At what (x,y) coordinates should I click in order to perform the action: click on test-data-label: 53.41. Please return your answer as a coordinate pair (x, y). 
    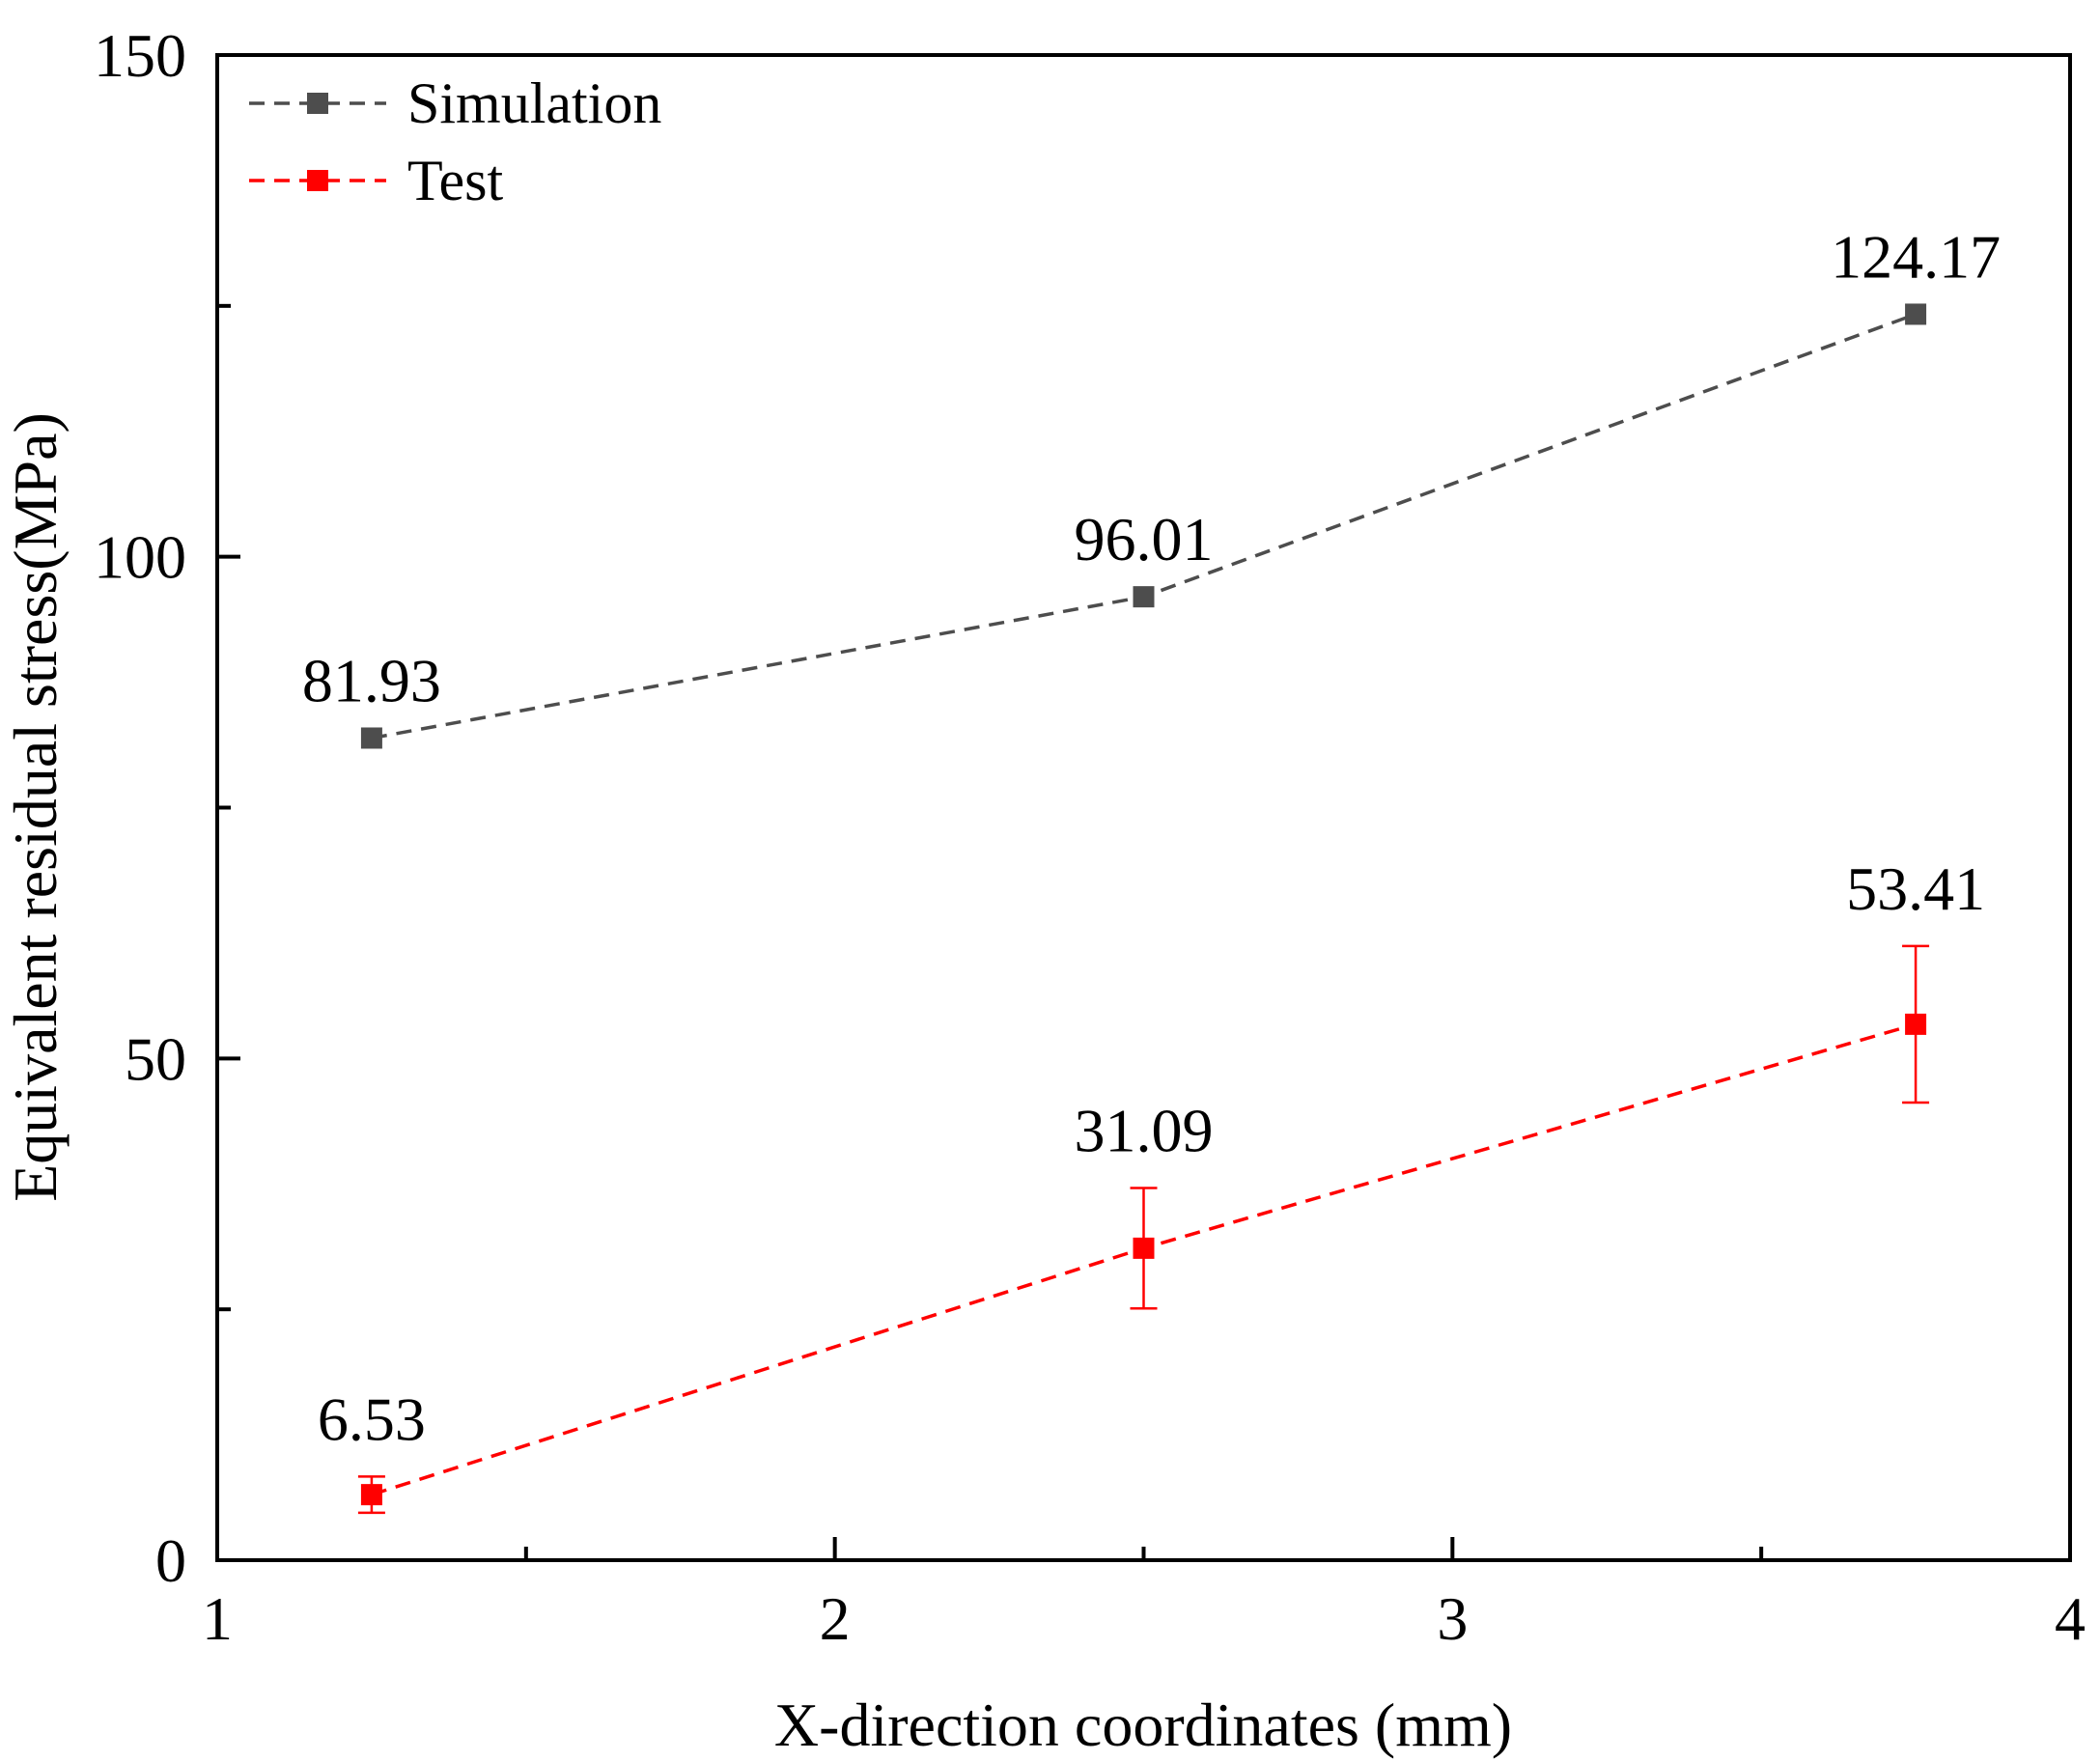
    Looking at the image, I should click on (1916, 888).